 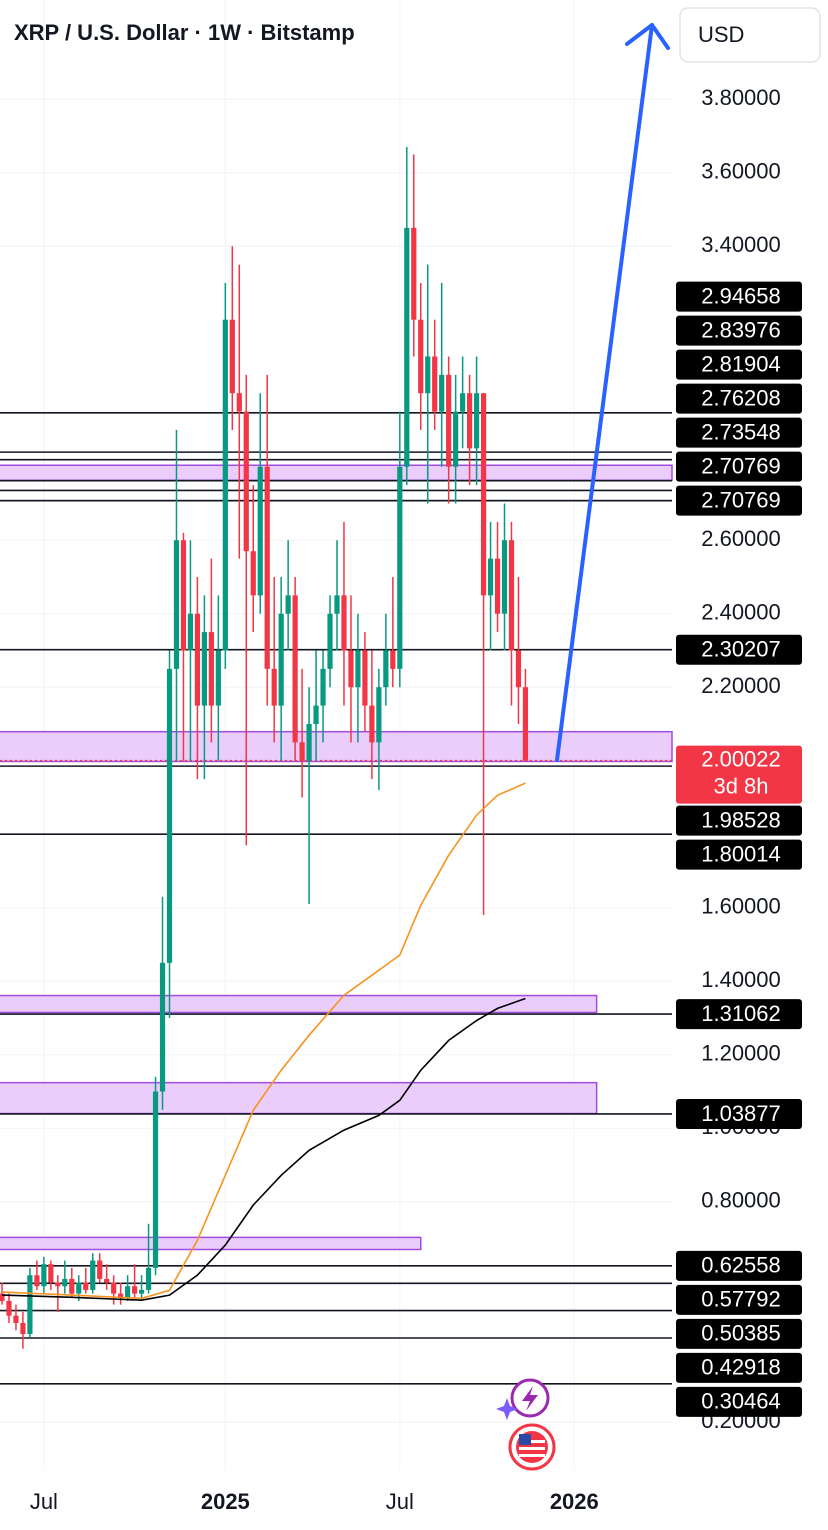 What do you see at coordinates (507, 1409) in the screenshot?
I see `icon-sparkle` at bounding box center [507, 1409].